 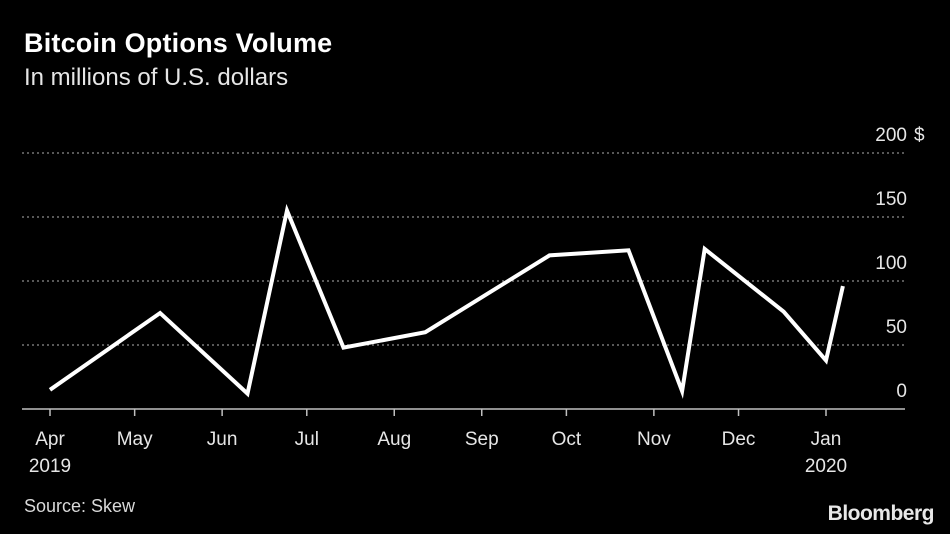 I want to click on bloomberg-logo: Bloomberg, so click(x=881, y=513).